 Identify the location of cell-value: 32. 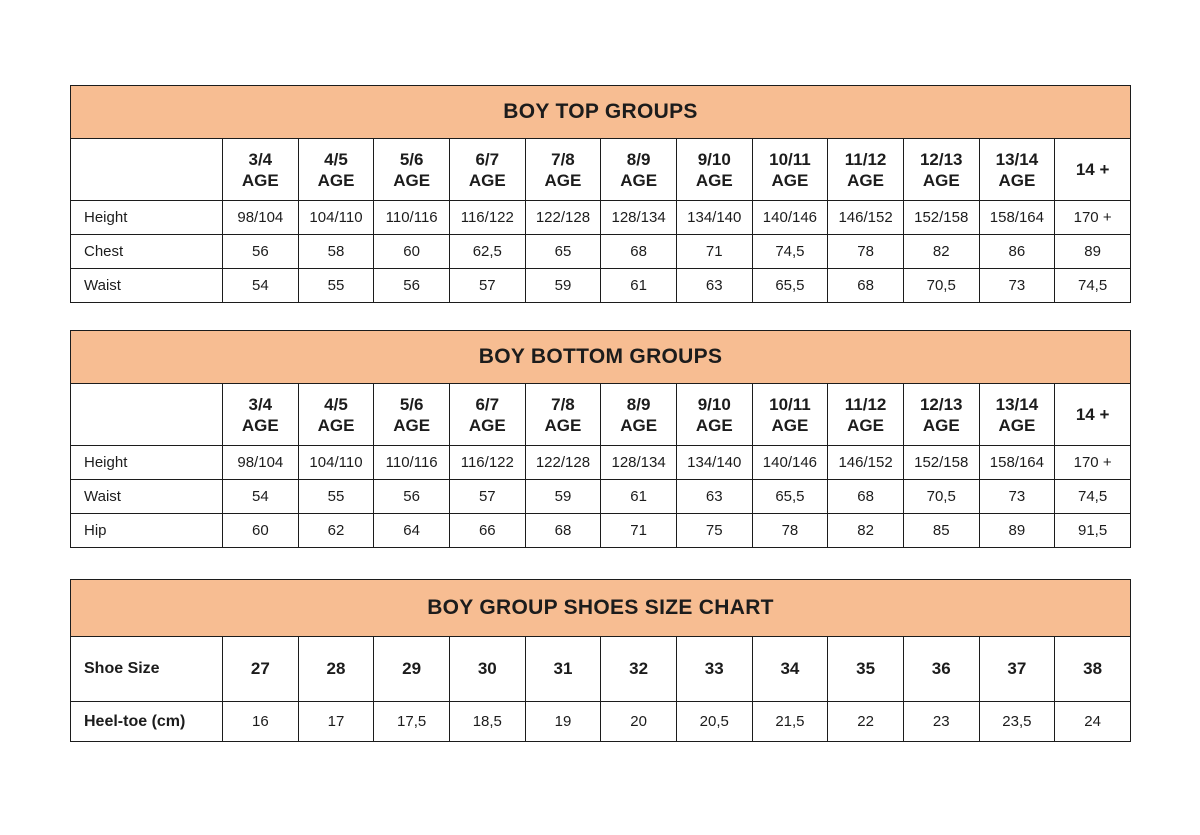
(638, 669).